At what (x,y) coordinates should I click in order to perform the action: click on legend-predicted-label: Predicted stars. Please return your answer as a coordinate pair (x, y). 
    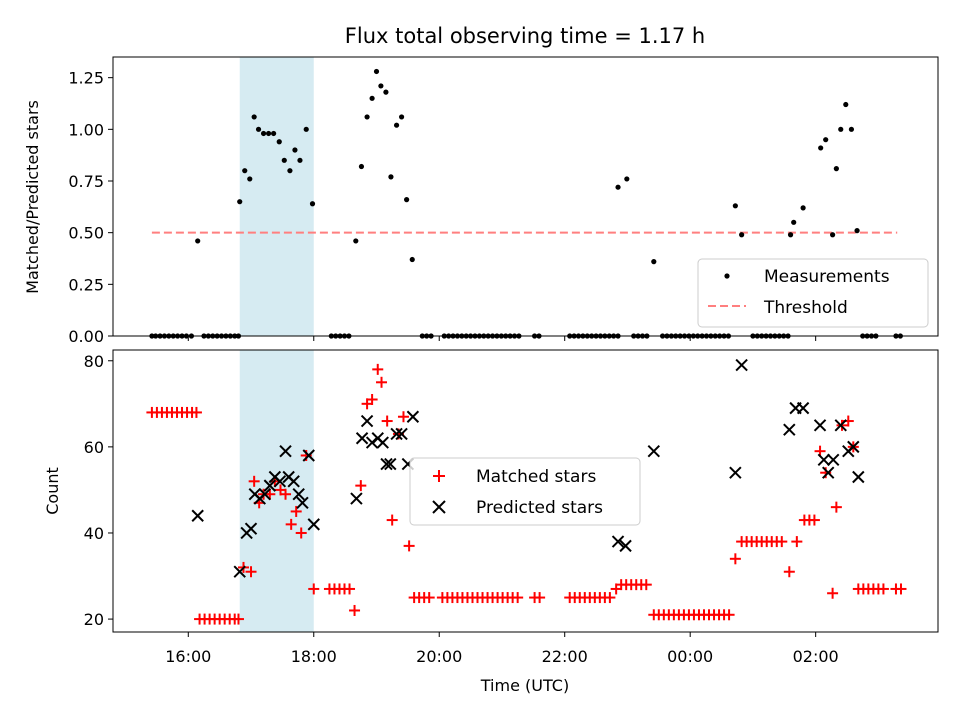
    Looking at the image, I should click on (539, 508).